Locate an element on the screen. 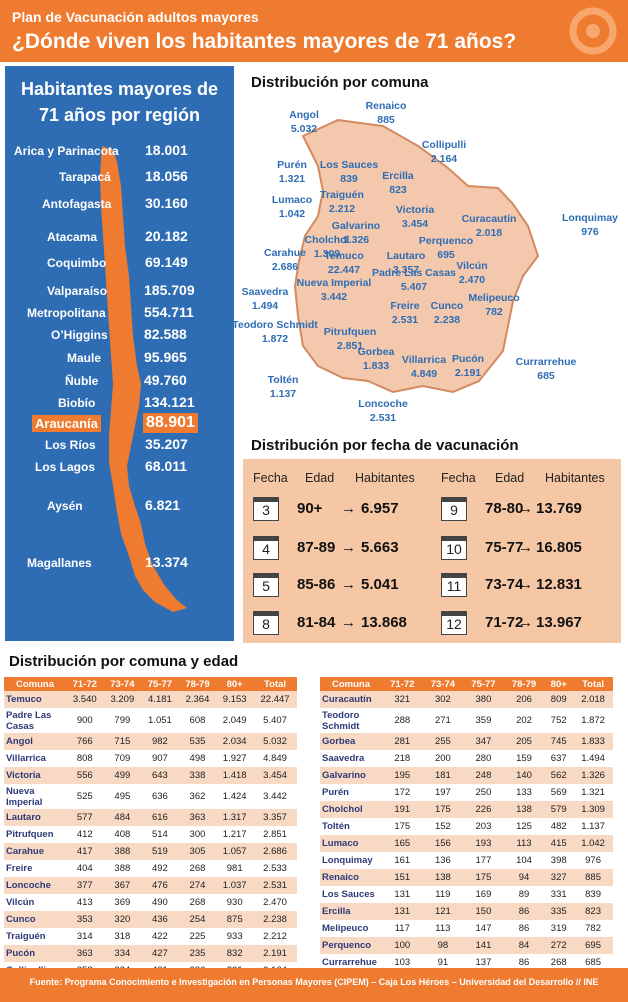 The width and height of the screenshot is (628, 1002). table-cell: 3.357 is located at coordinates (275, 817).